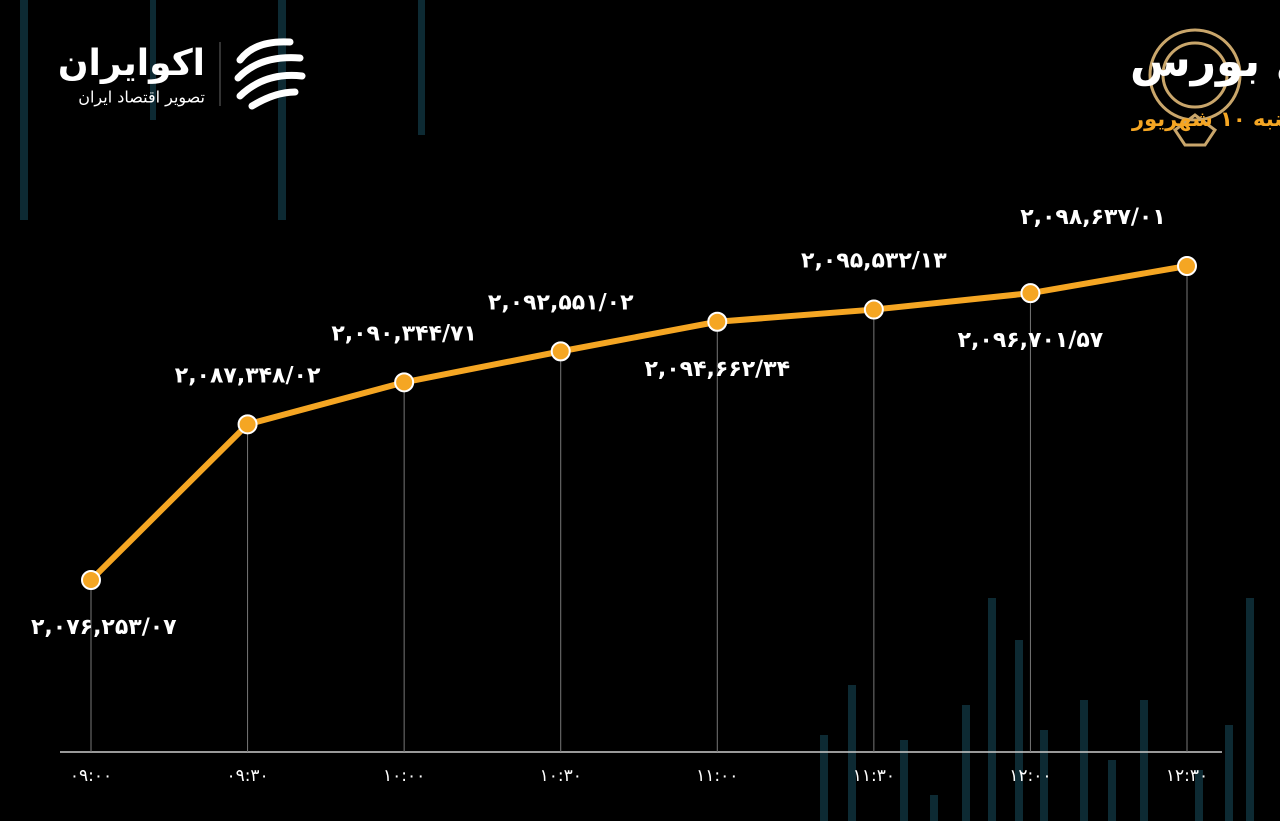 The height and width of the screenshot is (821, 1280). I want to click on value-label: ۲,۰۹۲,۵۵۱/۰۲, so click(561, 302).